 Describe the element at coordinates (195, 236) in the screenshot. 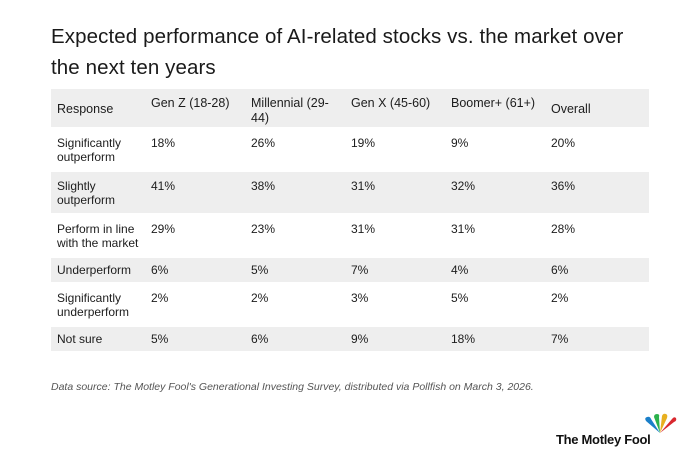

I see `table-cell: 29%` at that location.